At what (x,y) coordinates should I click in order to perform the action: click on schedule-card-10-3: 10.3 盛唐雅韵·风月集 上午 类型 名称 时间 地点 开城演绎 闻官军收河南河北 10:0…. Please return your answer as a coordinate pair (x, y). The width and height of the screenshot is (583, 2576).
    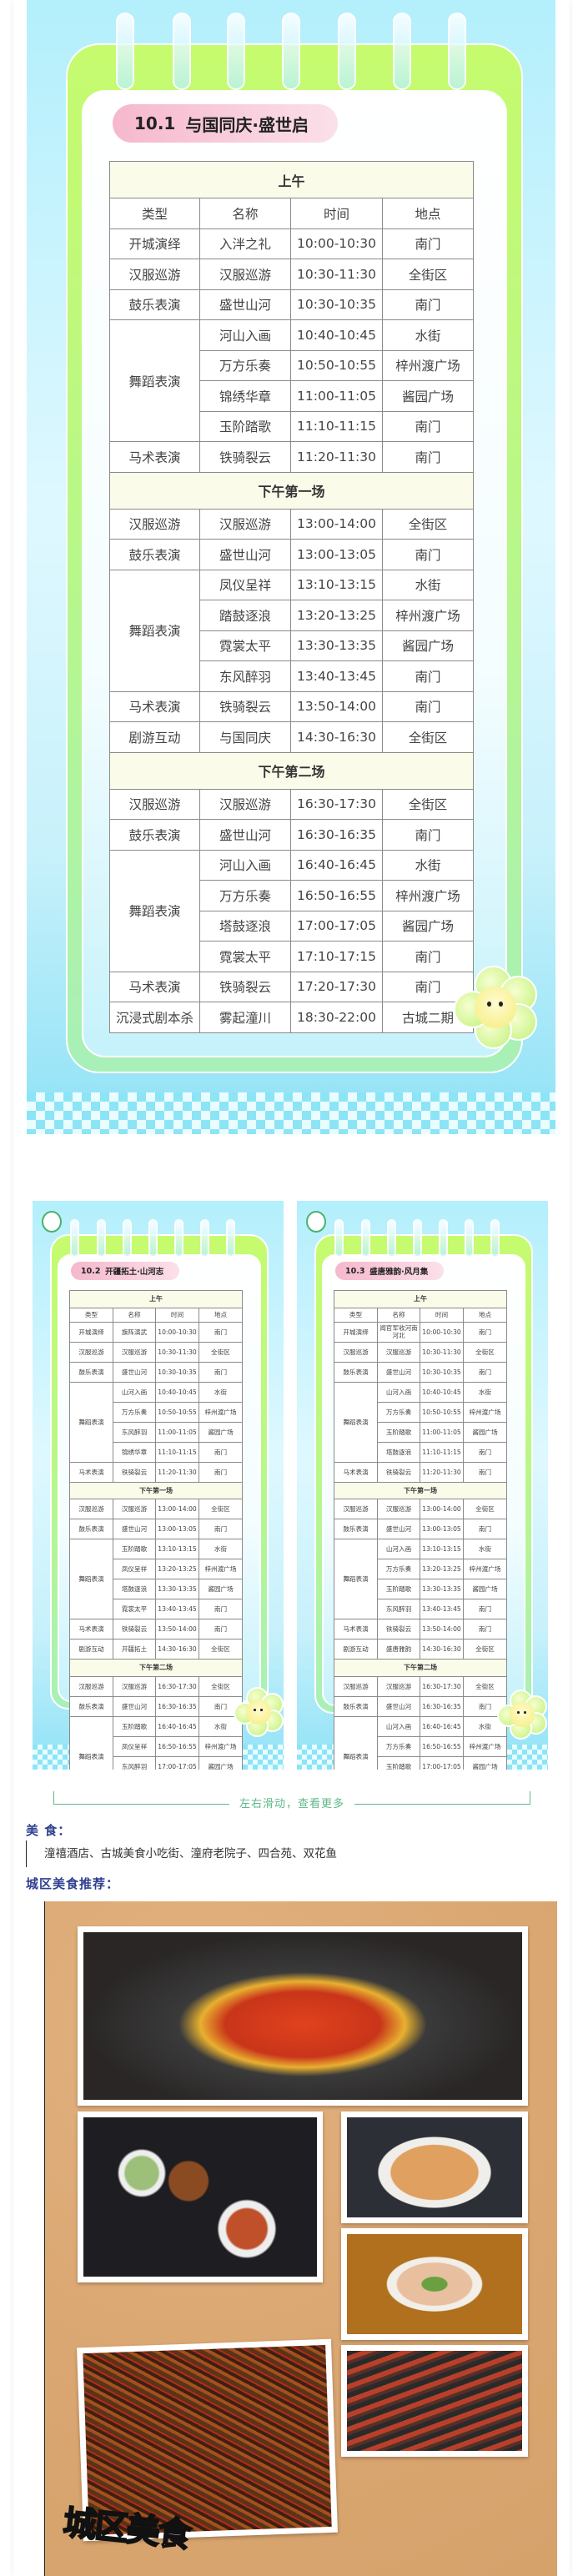
    Looking at the image, I should click on (422, 1485).